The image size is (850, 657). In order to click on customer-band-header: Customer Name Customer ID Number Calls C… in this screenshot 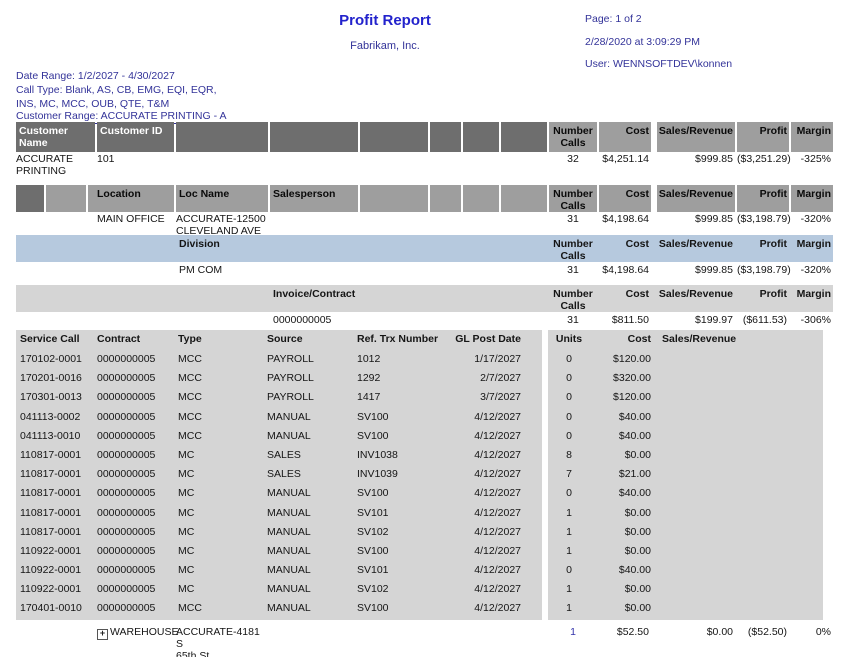, I will do `click(425, 137)`.